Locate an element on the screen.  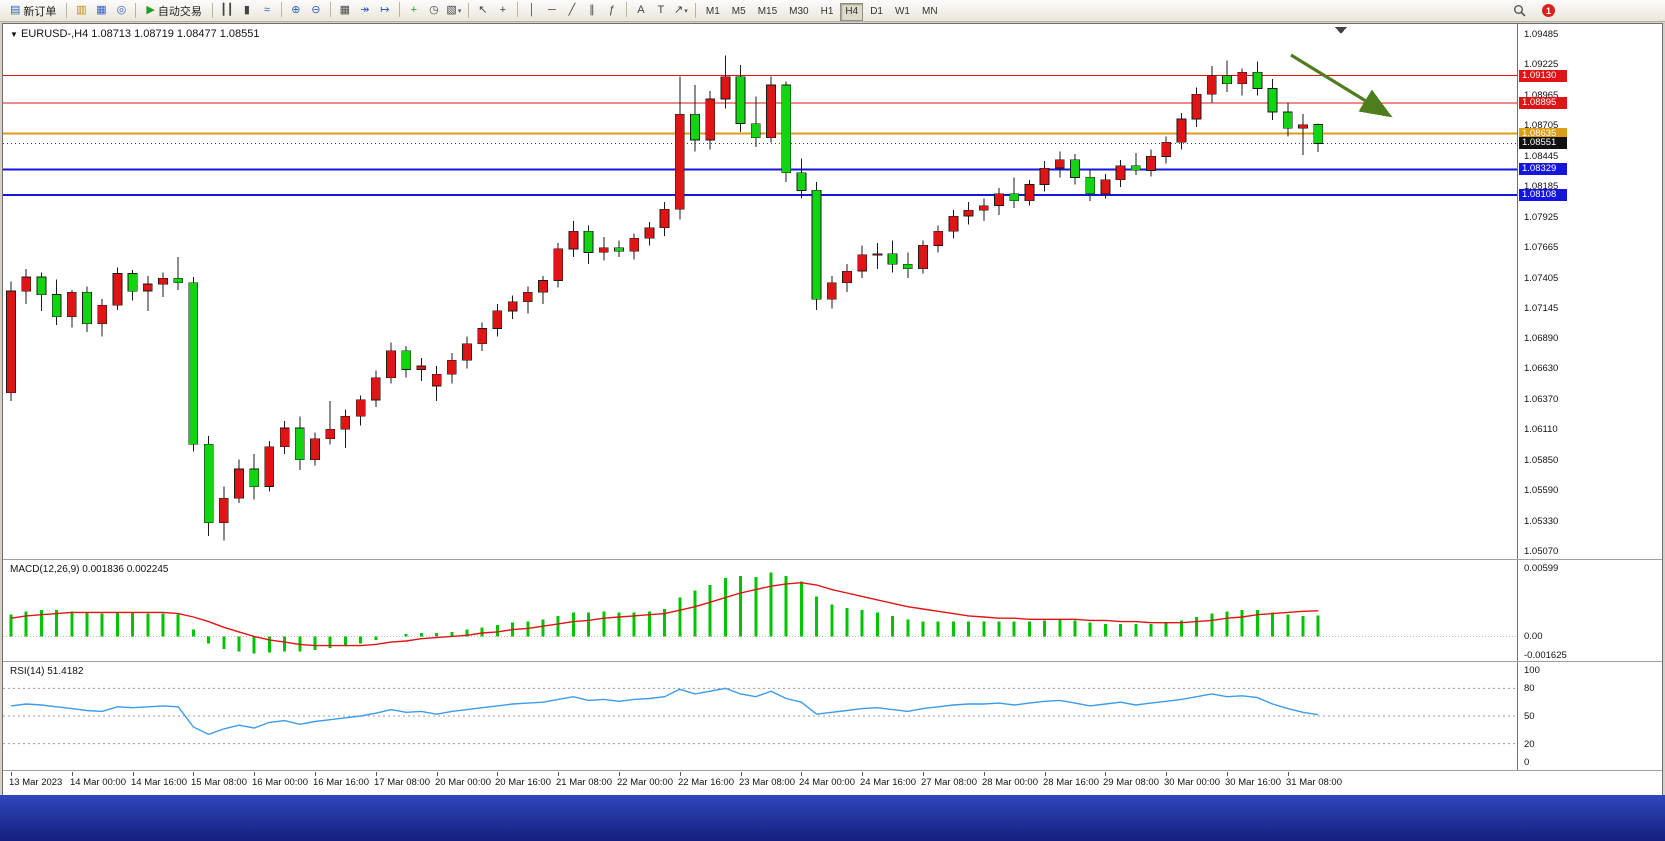
price-axis-label: 1.07145 is located at coordinates (1541, 308).